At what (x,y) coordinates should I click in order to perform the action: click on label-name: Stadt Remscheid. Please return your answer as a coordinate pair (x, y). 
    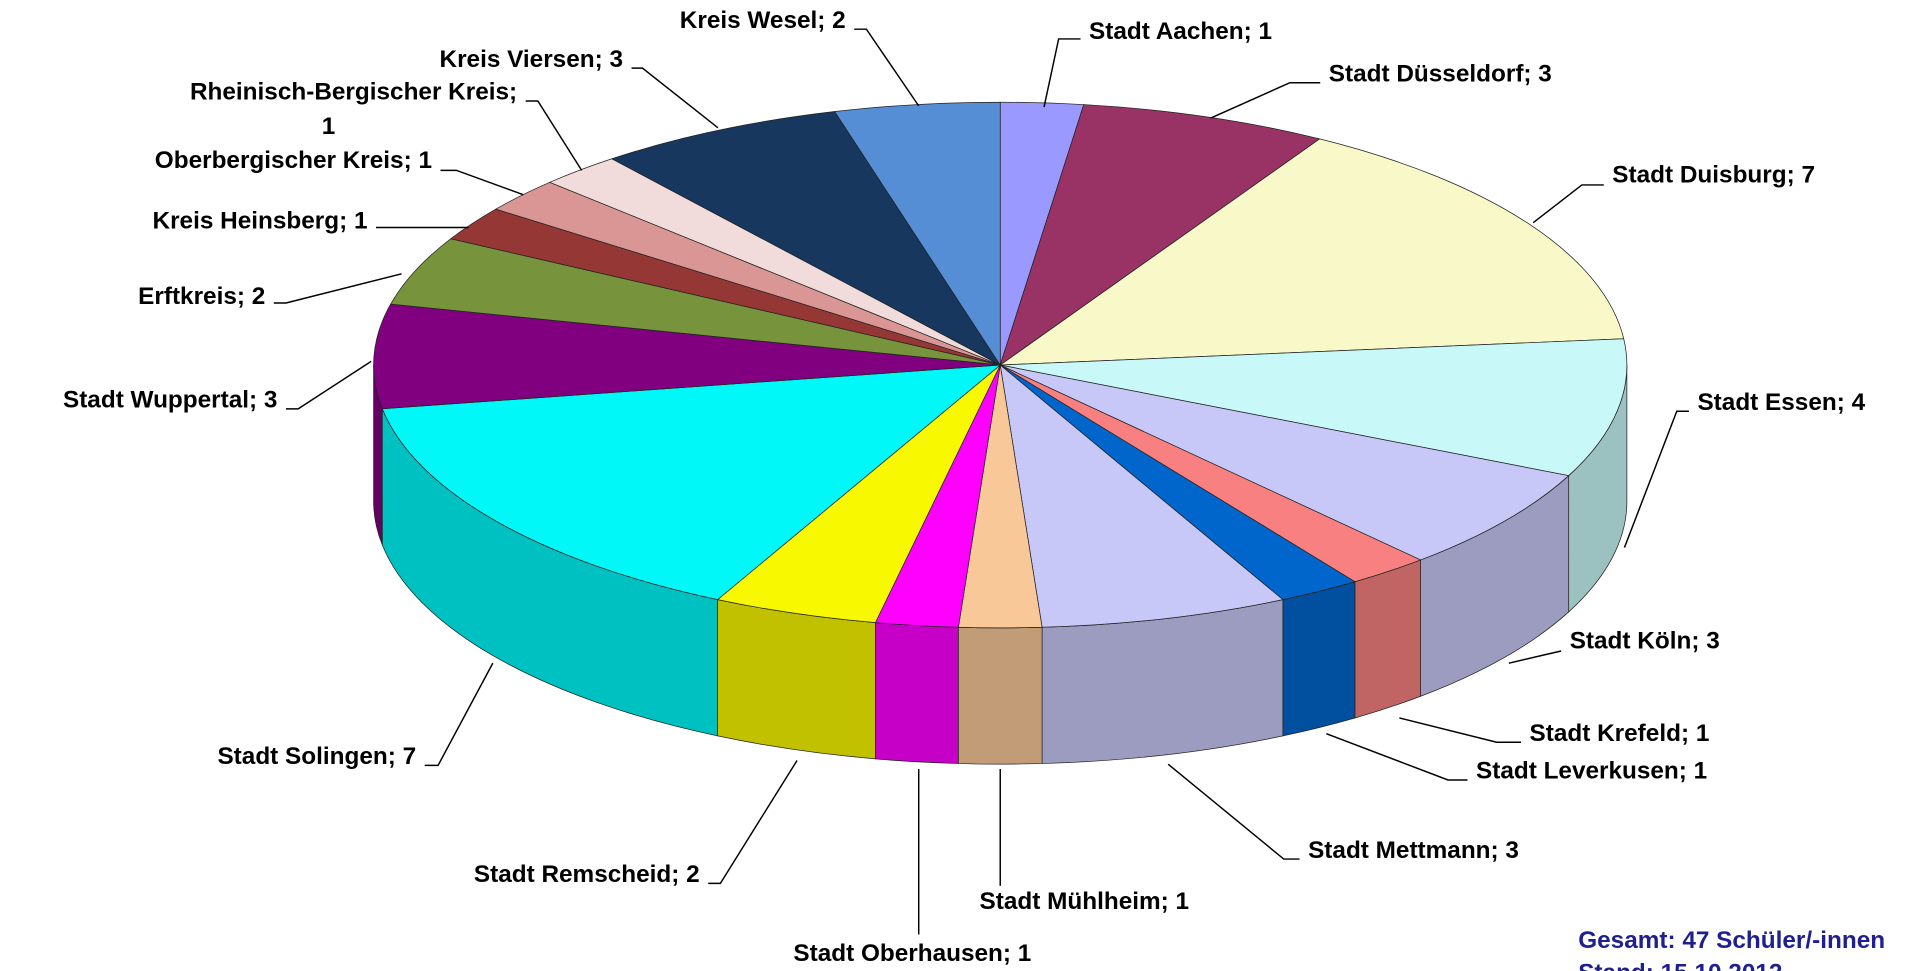
    Looking at the image, I should click on (572, 875).